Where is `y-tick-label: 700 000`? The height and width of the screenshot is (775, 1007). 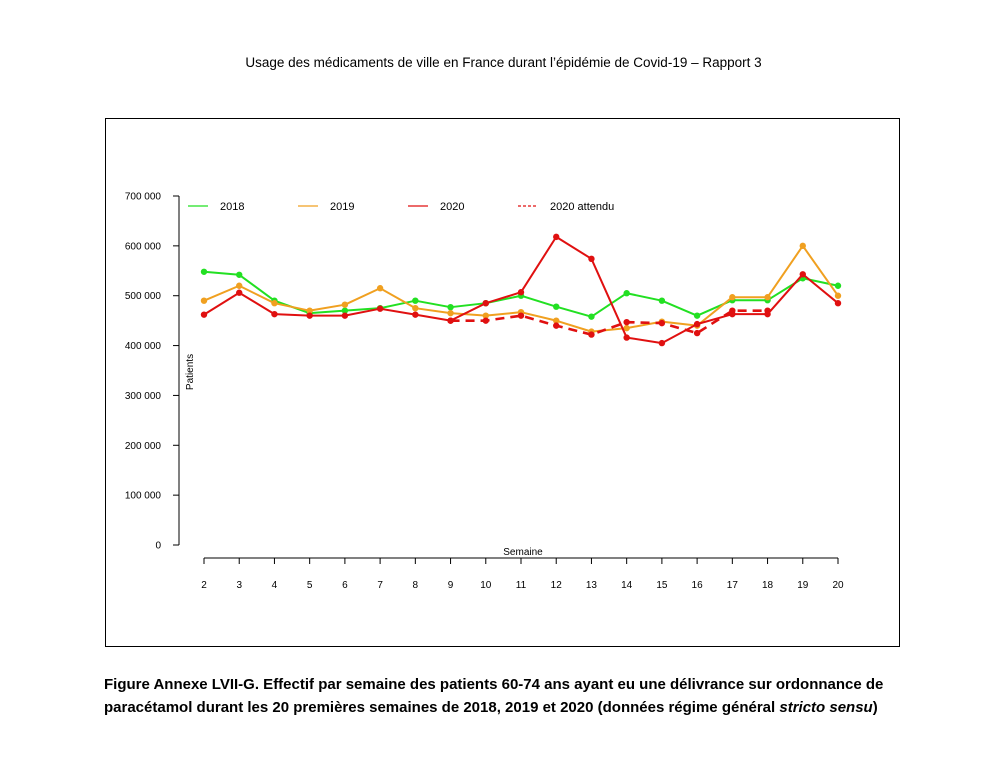
y-tick-label: 700 000 is located at coordinates (143, 197).